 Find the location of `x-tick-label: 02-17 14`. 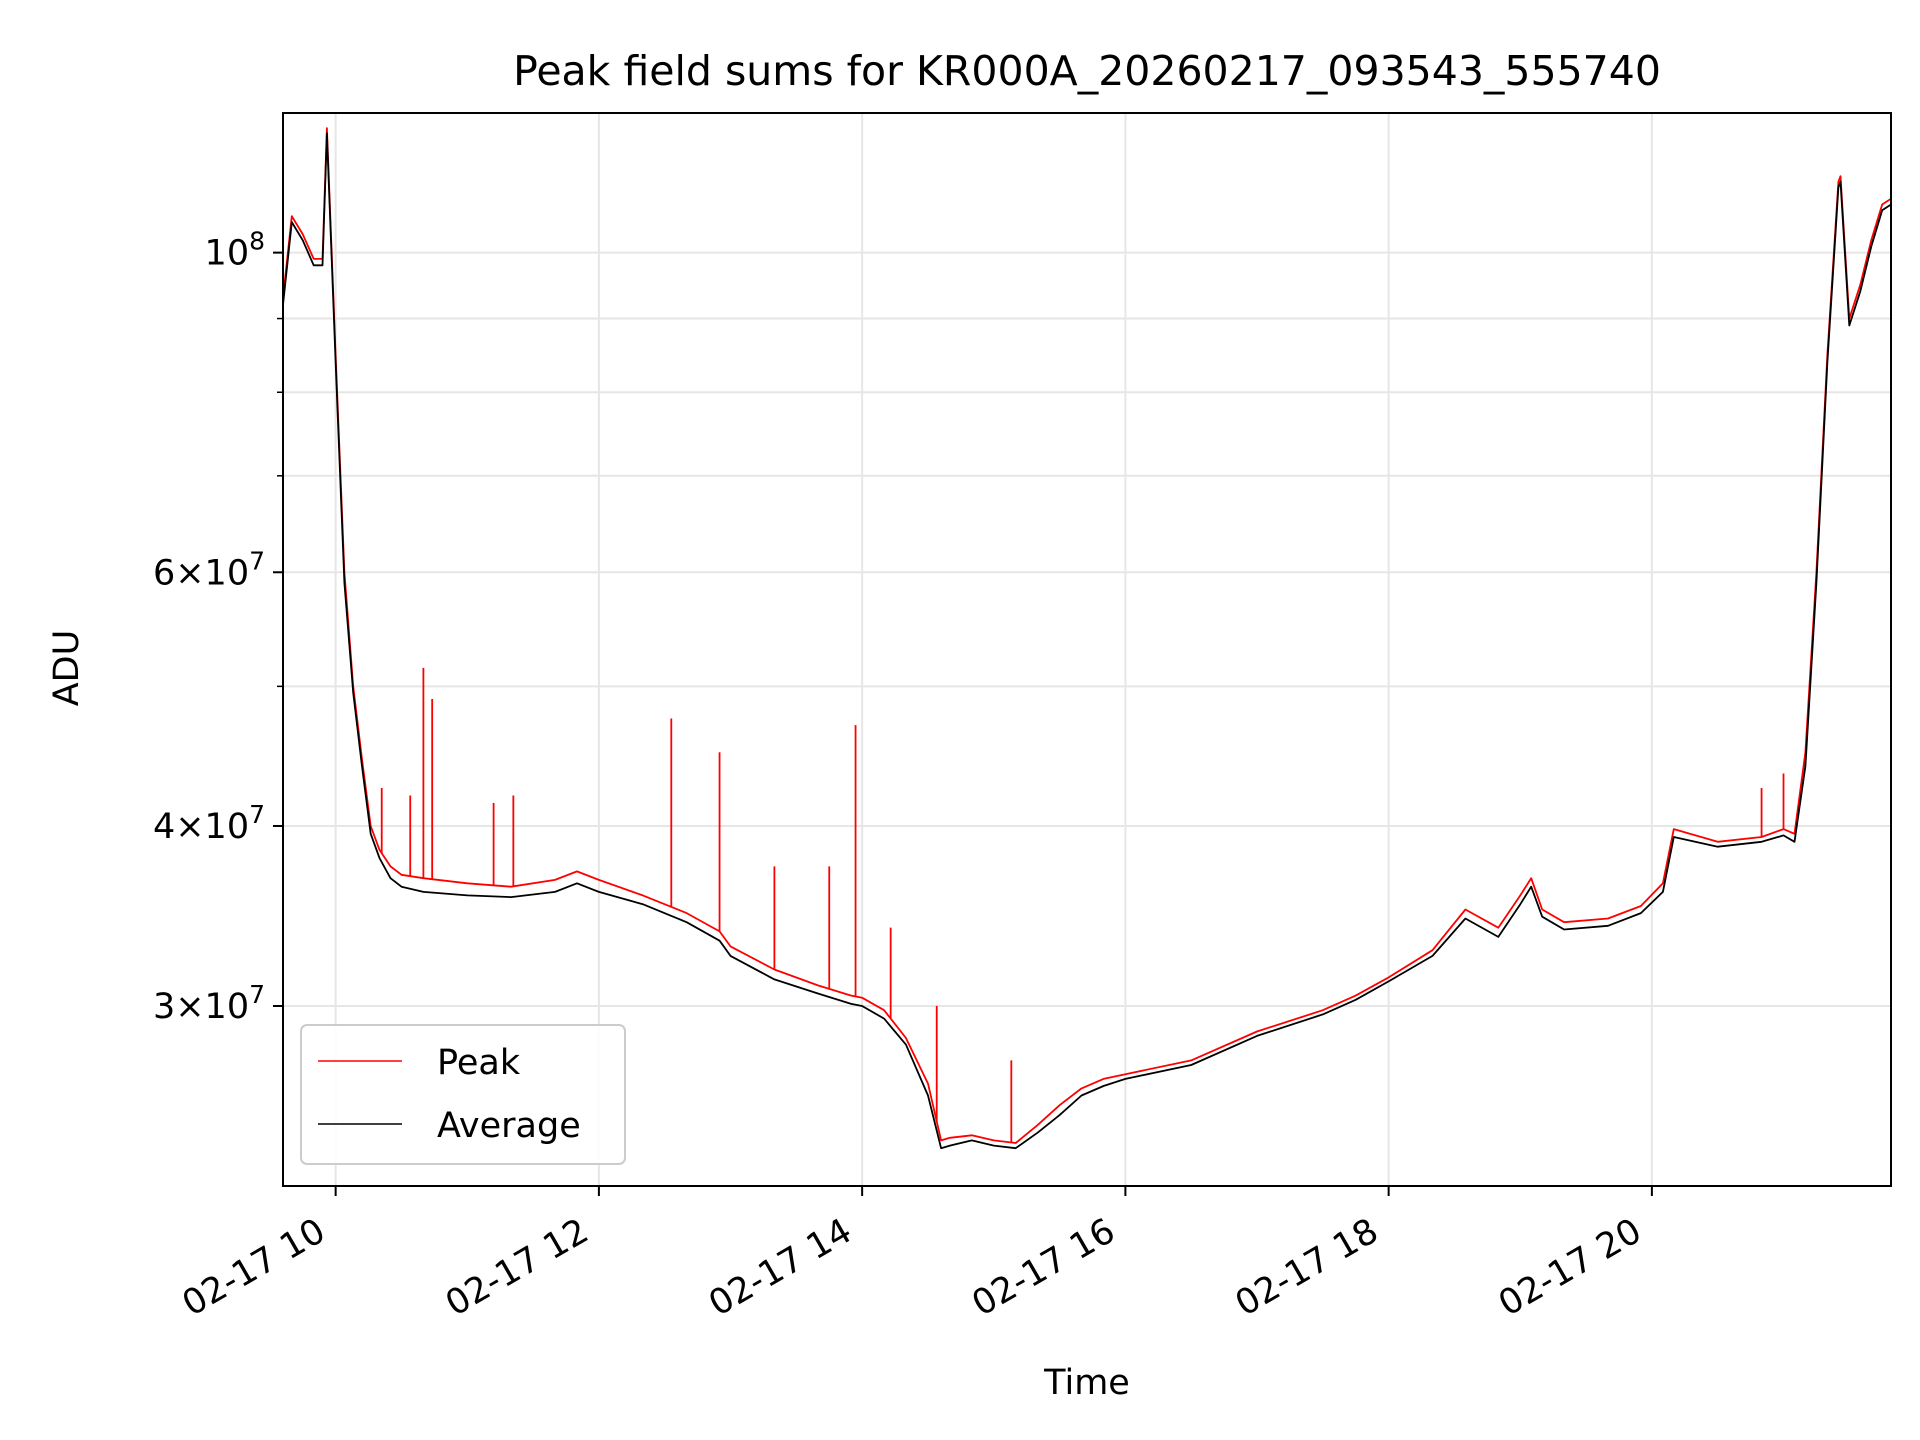

x-tick-label: 02-17 14 is located at coordinates (780, 1267).